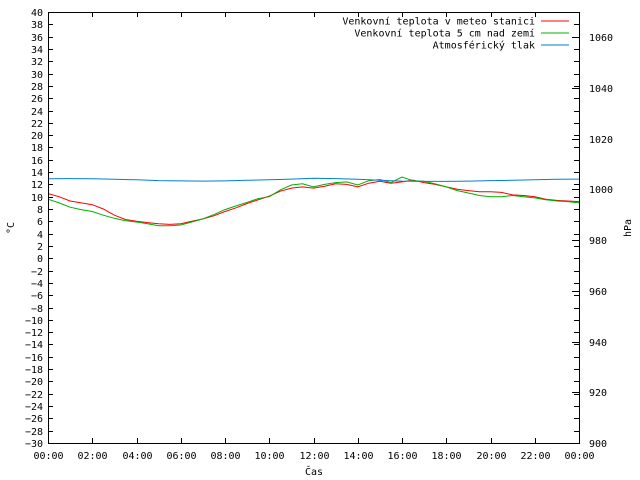  I want to click on left-tick-label: −24, so click(34, 407).